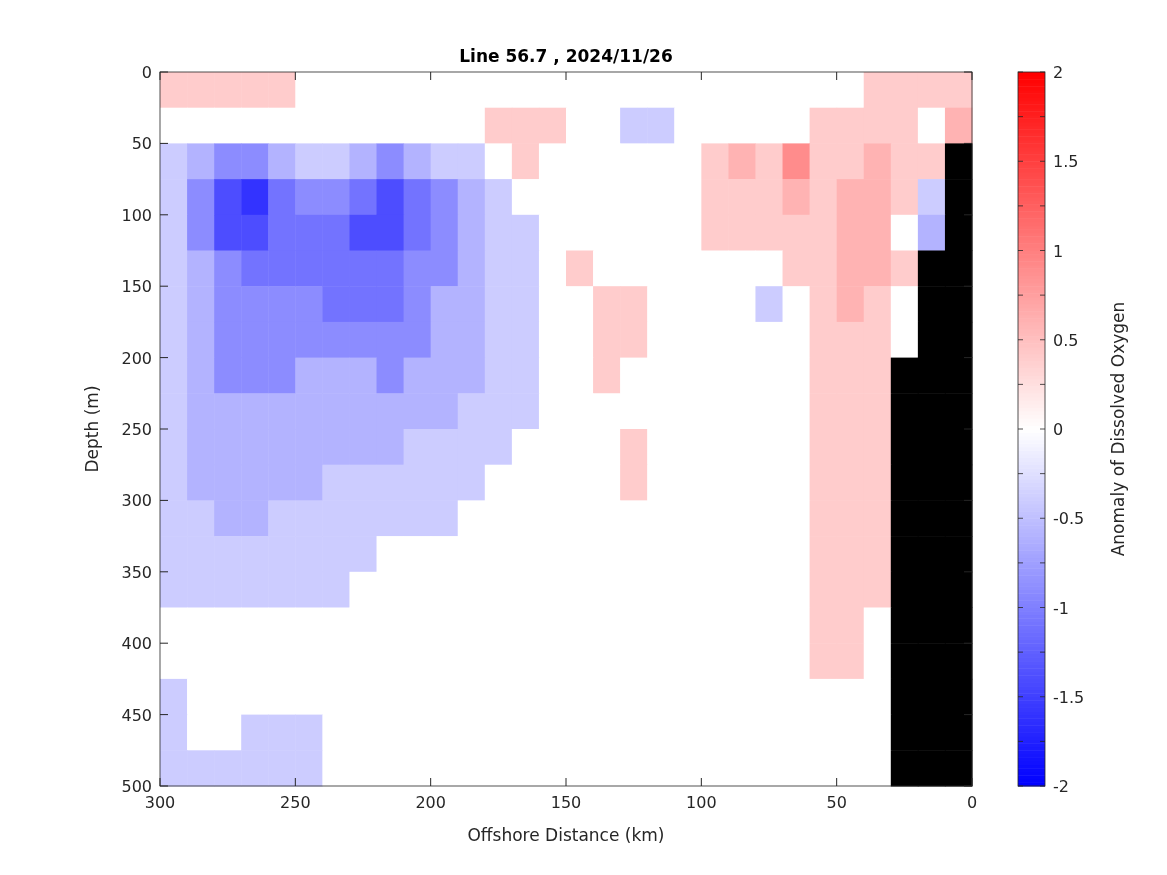 The width and height of the screenshot is (1167, 875). I want to click on y-tick-label: 0, so click(146, 72).